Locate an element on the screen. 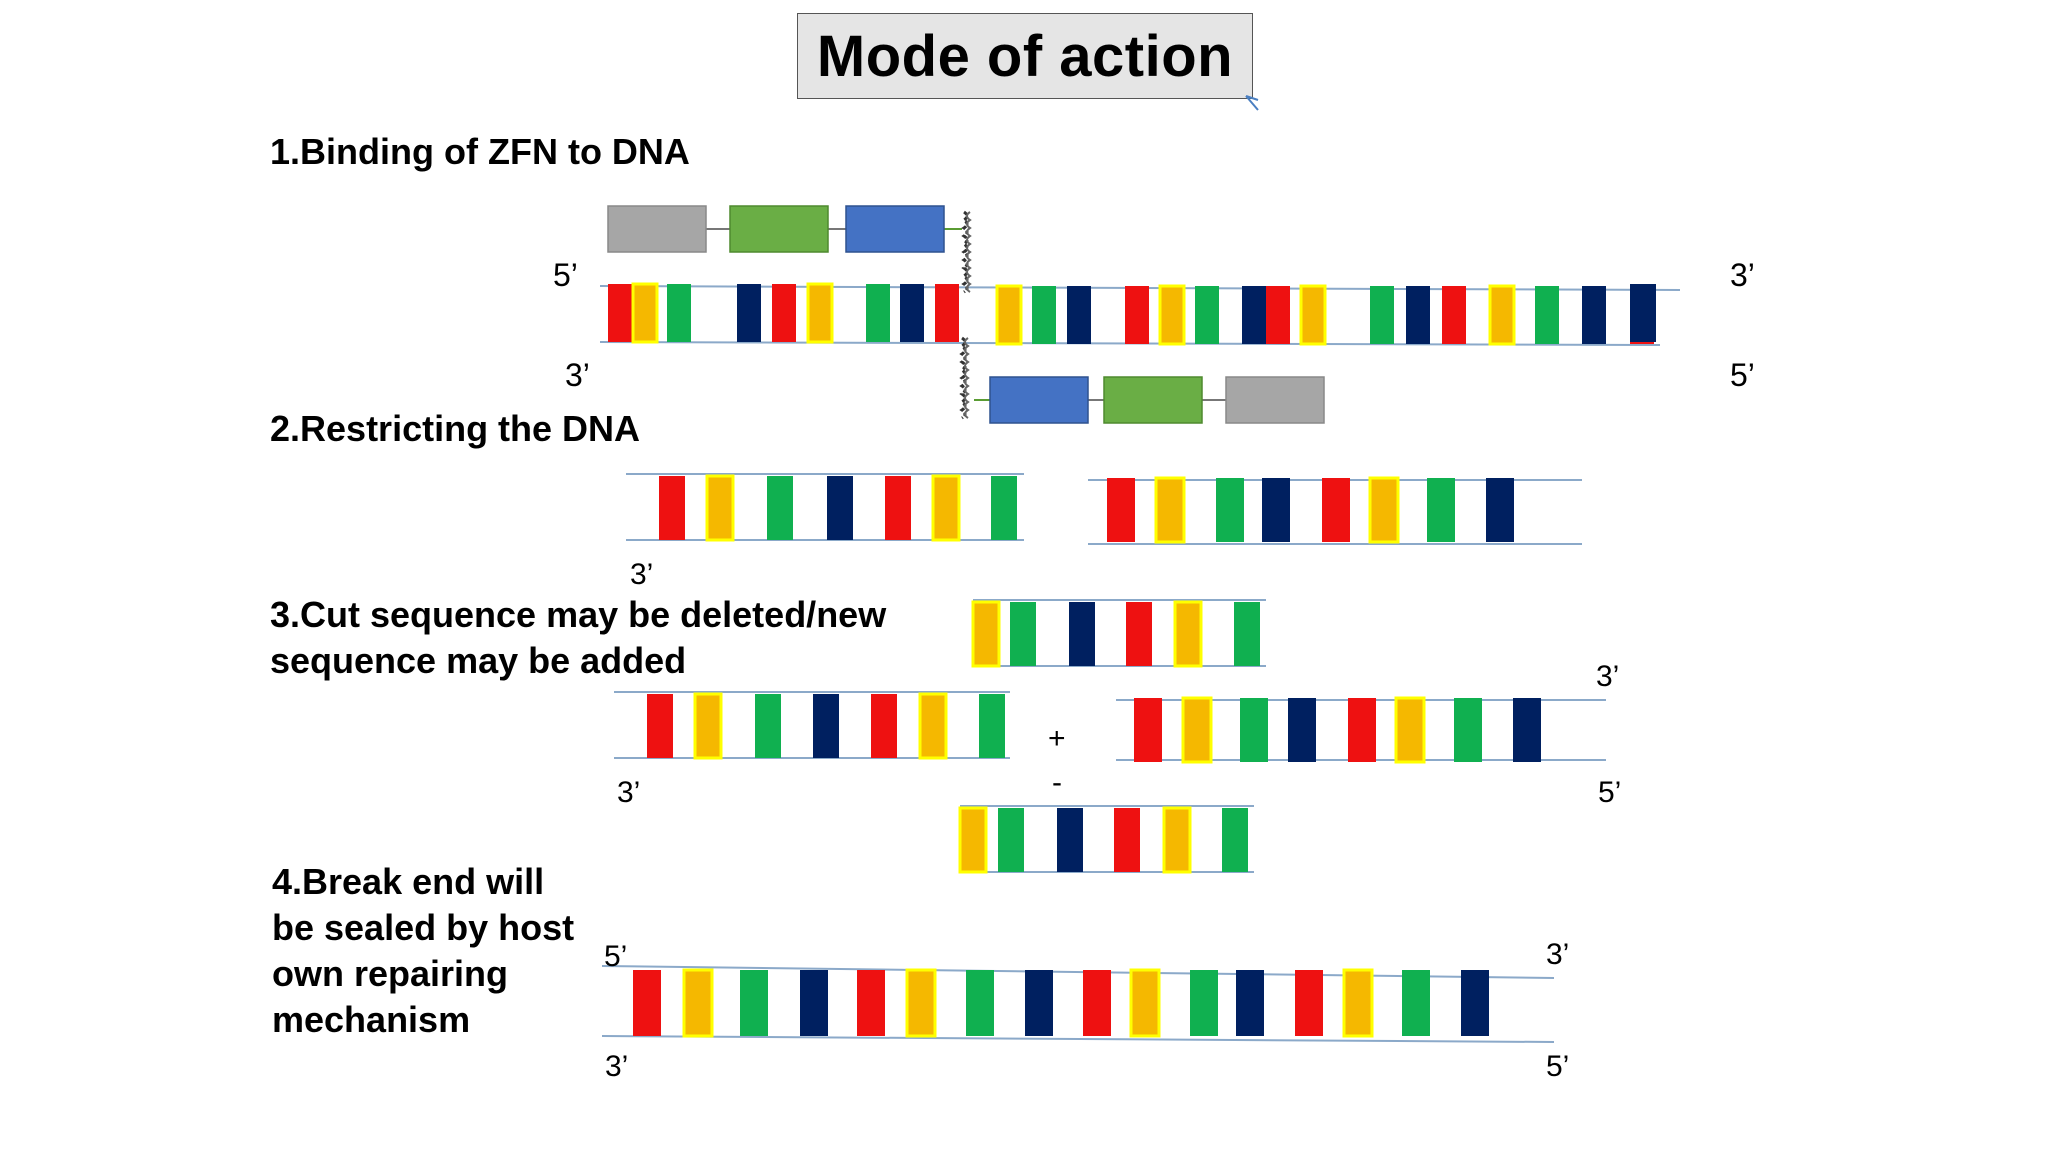 The image size is (2048, 1152). step1-left-5prime-label: 5’ is located at coordinates (565, 275).